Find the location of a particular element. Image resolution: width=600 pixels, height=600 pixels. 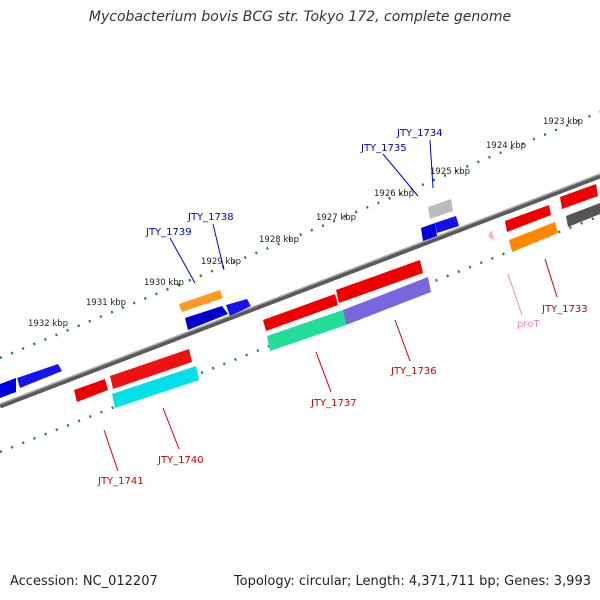

tick-label: 1930 kbp is located at coordinates (164, 283).